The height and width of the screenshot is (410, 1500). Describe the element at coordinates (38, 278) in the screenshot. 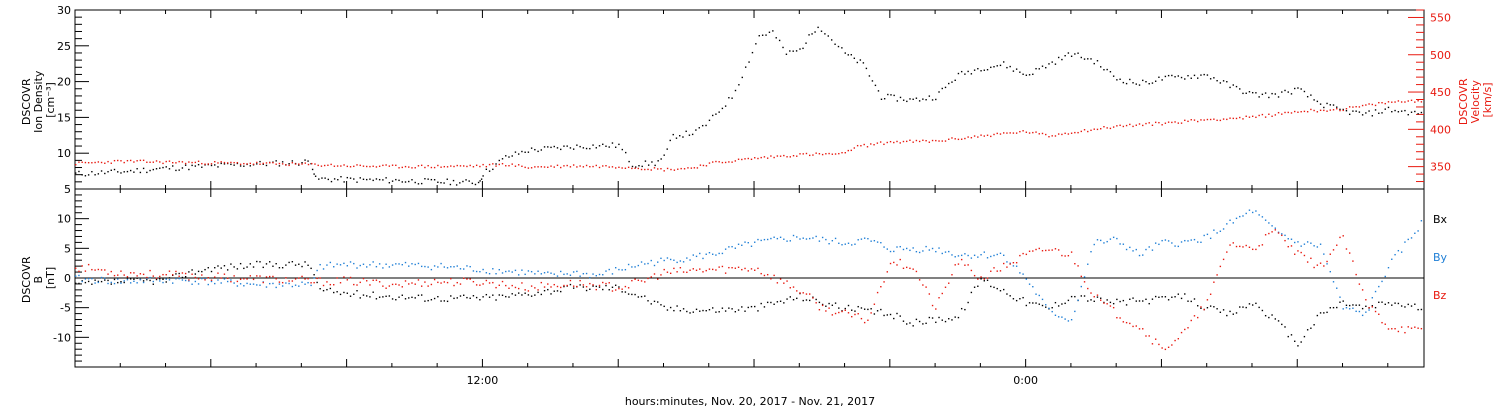

I see `bottom-left-axis-label: DSCOVR B [nT]` at that location.